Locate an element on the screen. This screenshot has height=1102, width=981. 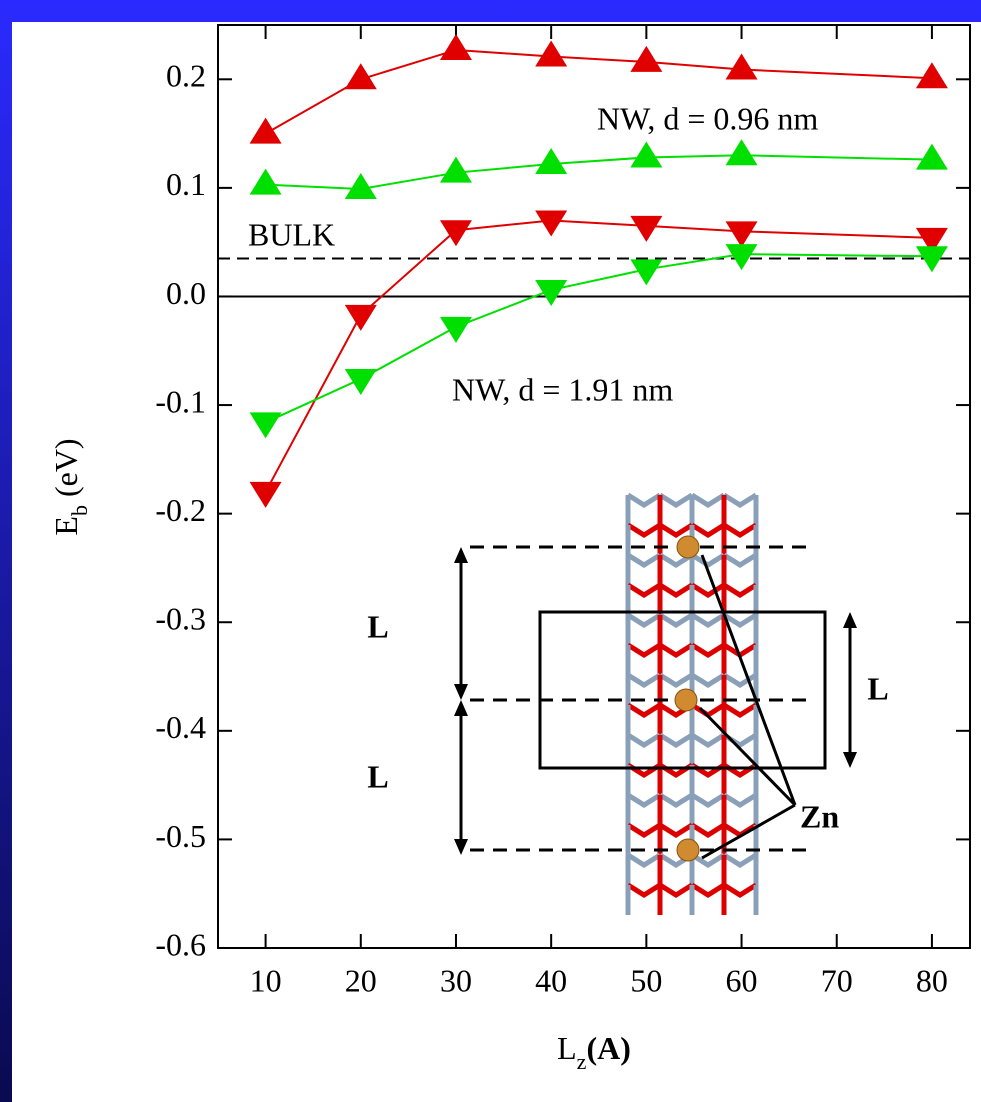
x-axis-label-part: z is located at coordinates (582, 1061).